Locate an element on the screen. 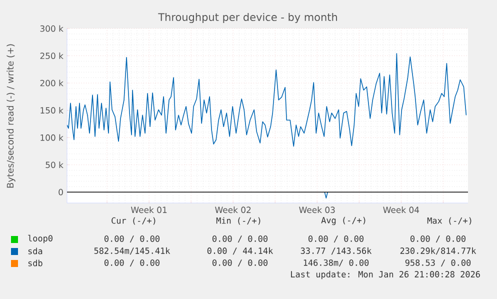 This screenshot has height=299, width=497. text: 582.54m/145.41k is located at coordinates (132, 251).